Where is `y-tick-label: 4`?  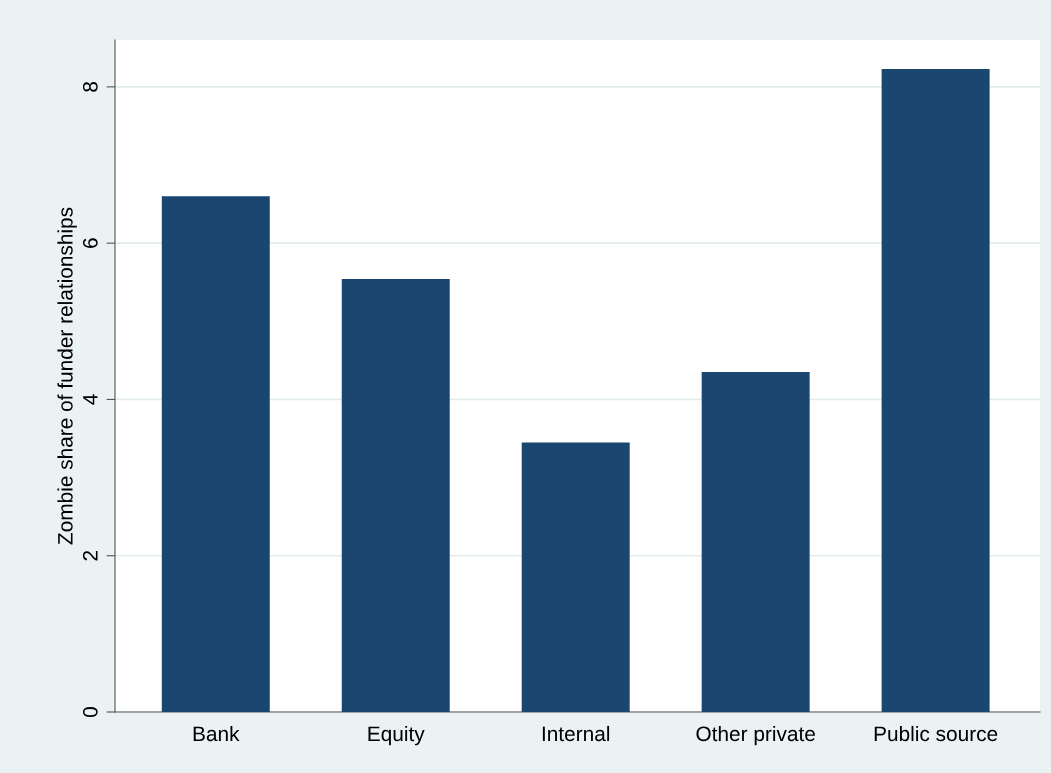
y-tick-label: 4 is located at coordinates (90, 399).